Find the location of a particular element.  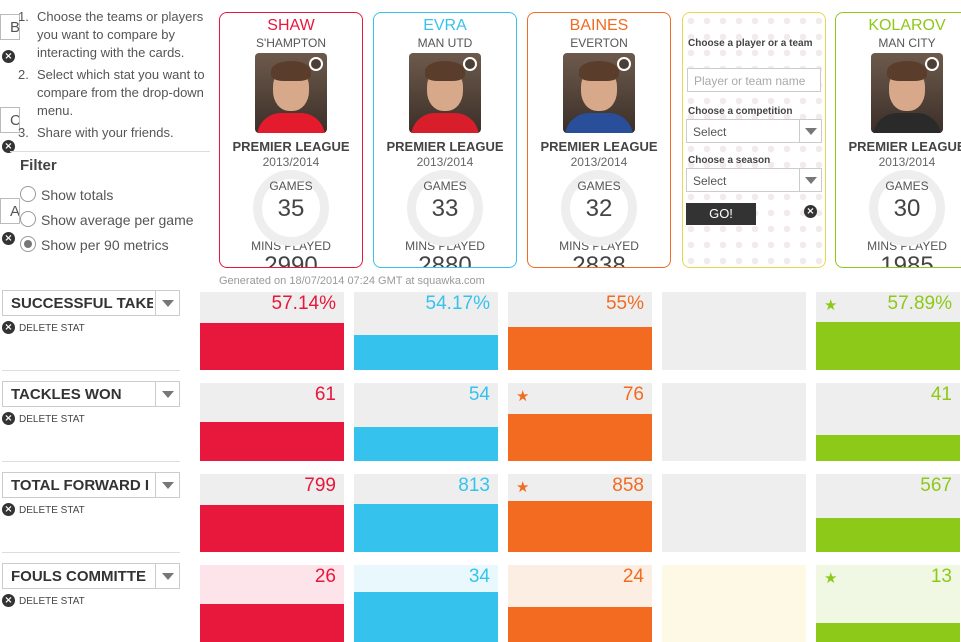

stat-cell: 813 is located at coordinates (426, 513).